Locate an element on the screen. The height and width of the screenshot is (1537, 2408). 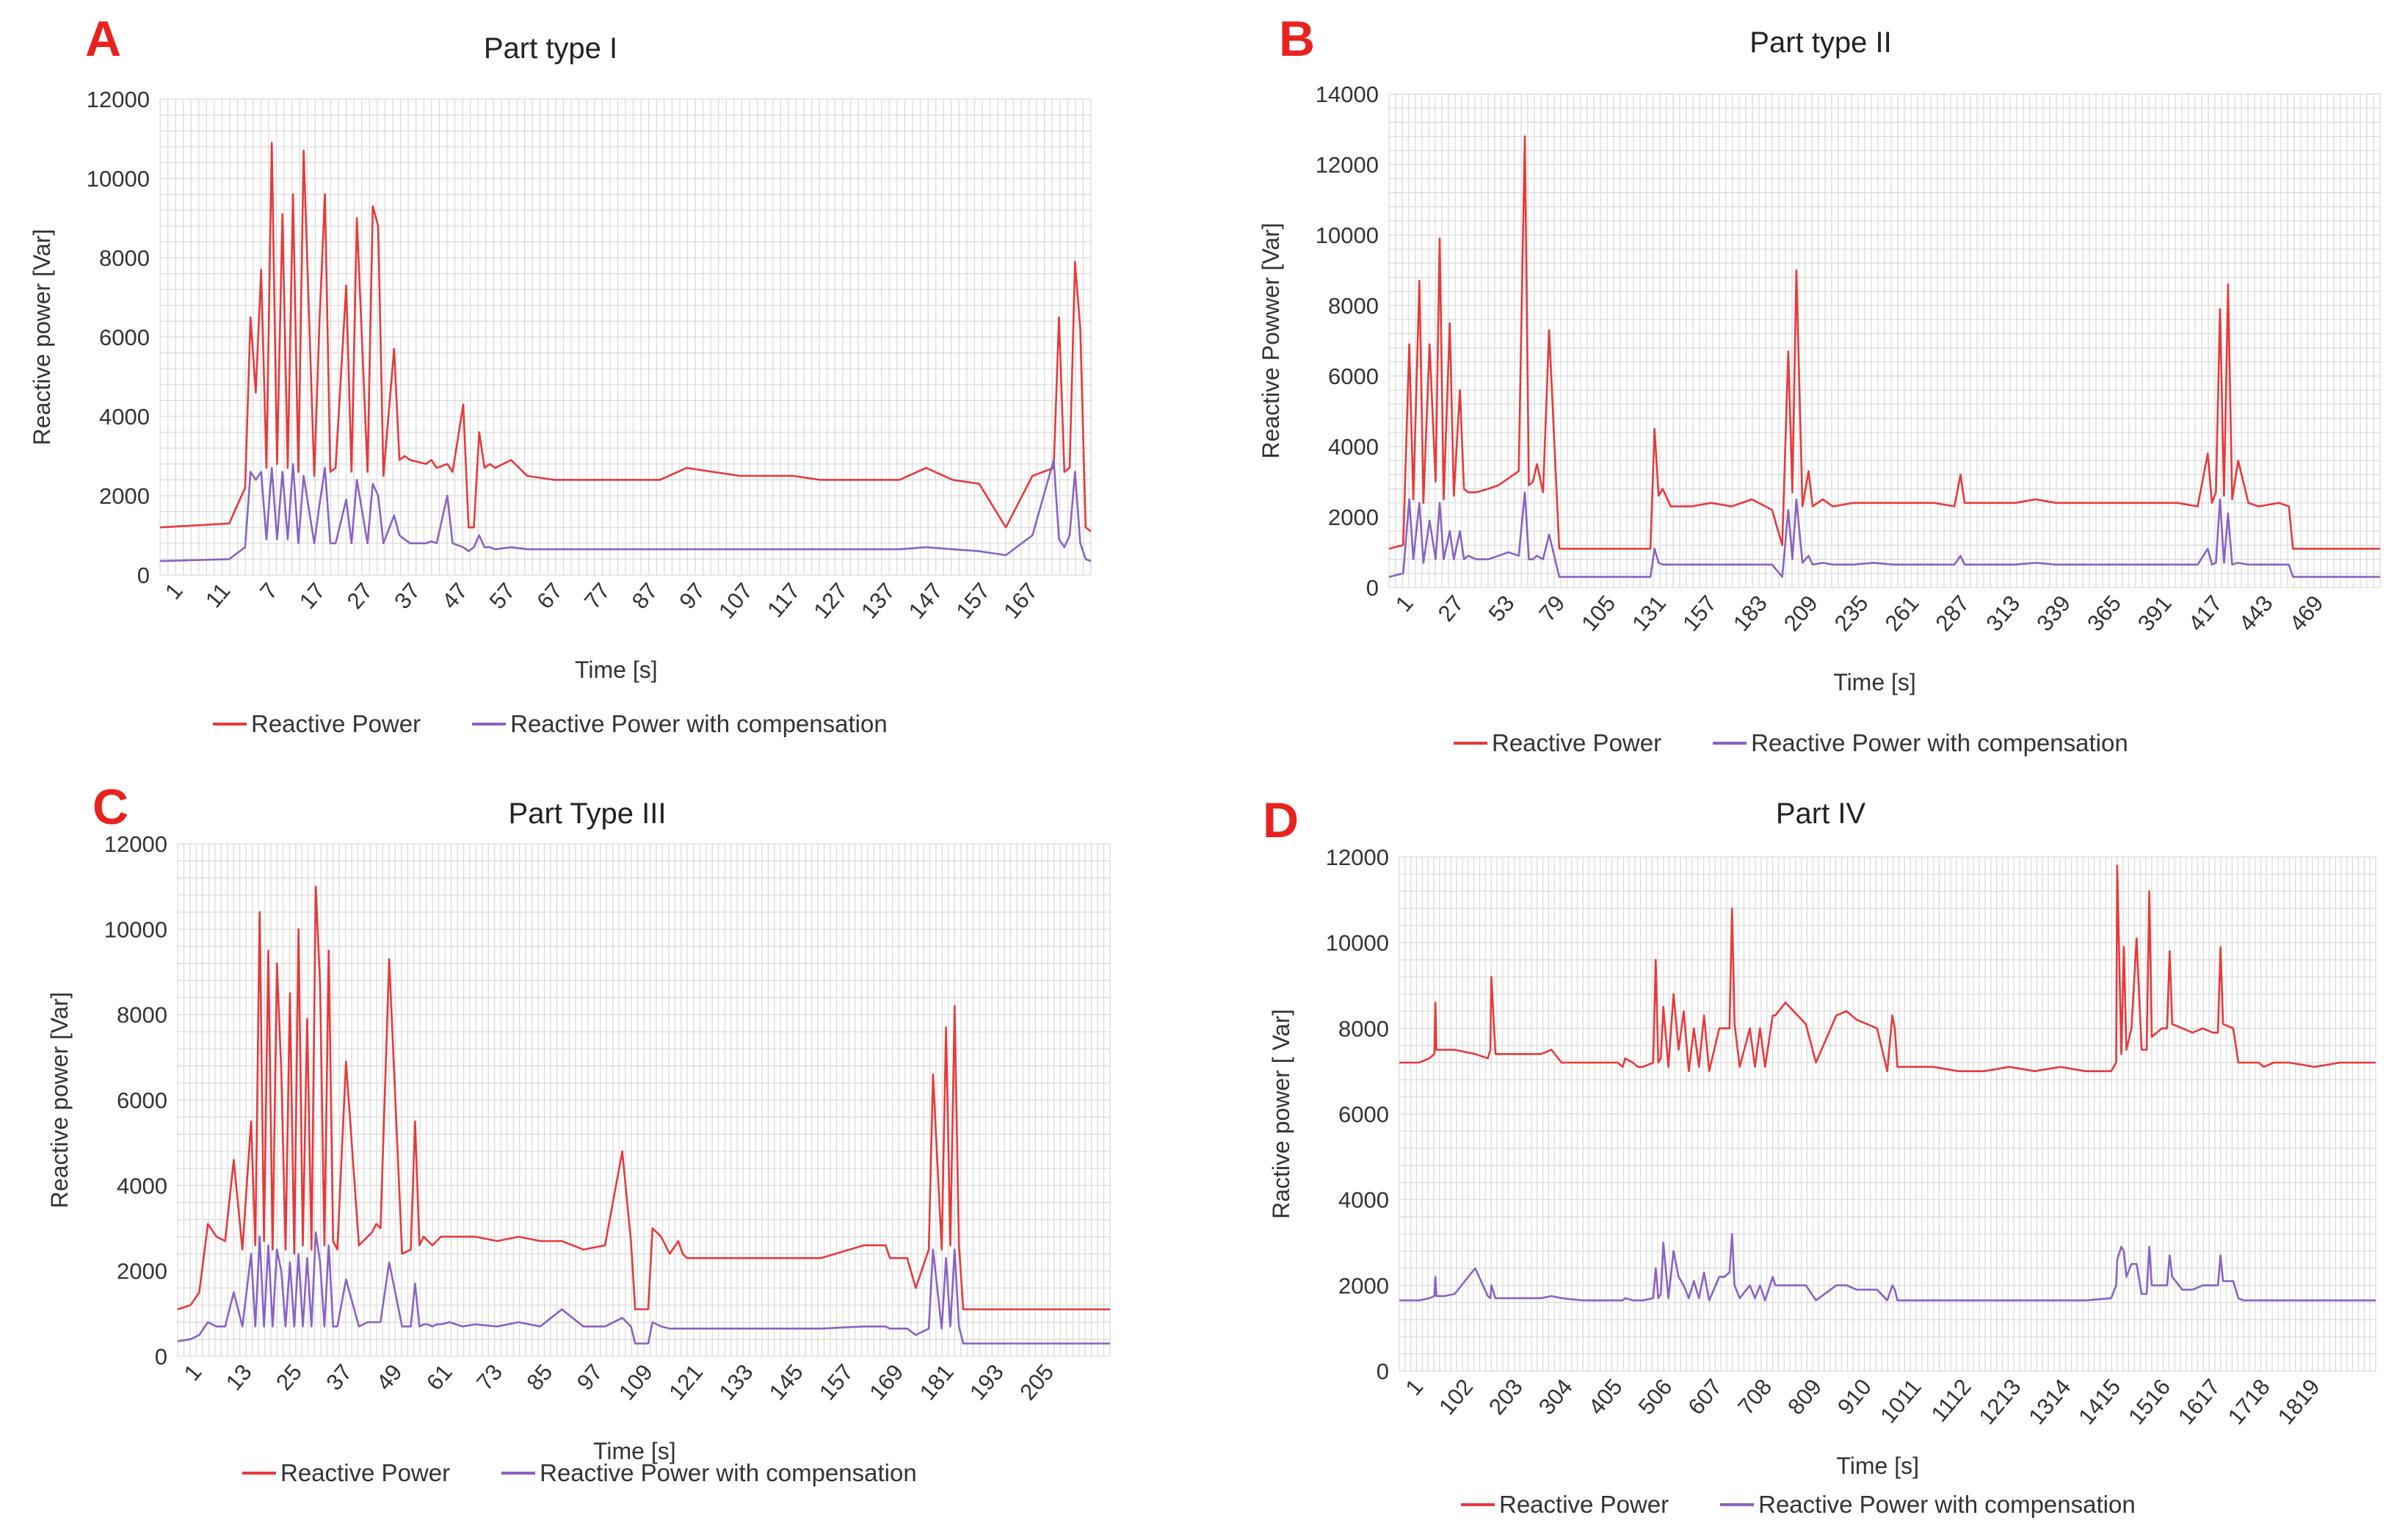
x-tick-label: 1617 is located at coordinates (2199, 1402).